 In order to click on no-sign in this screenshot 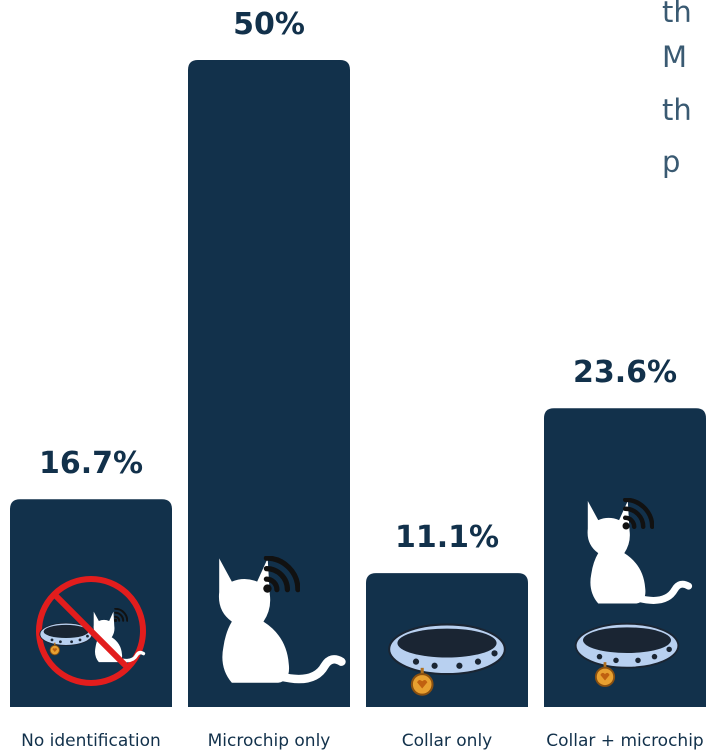, I will do `click(91, 631)`.